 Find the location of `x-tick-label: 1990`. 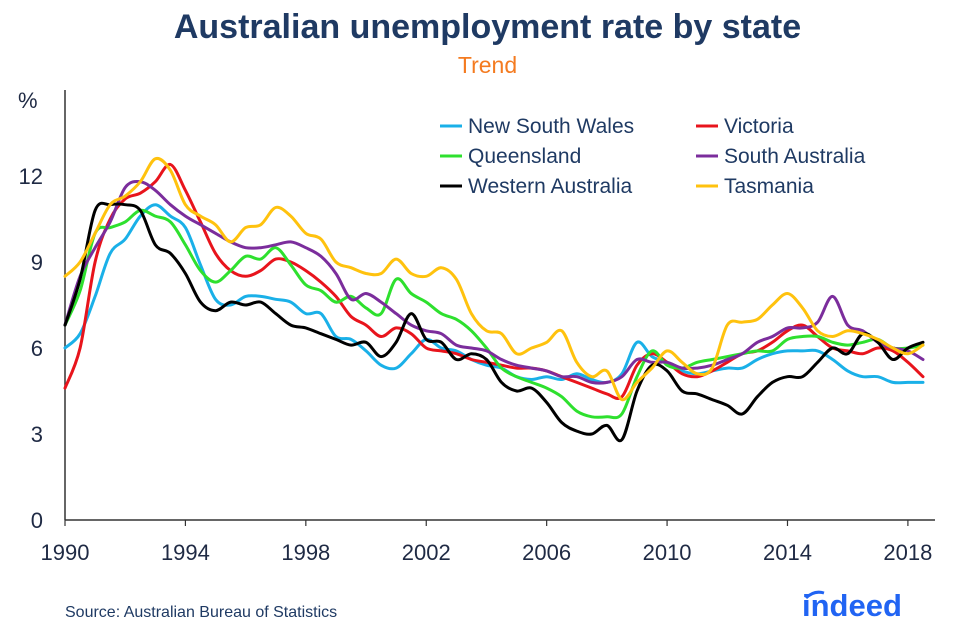

x-tick-label: 1990 is located at coordinates (65, 552).